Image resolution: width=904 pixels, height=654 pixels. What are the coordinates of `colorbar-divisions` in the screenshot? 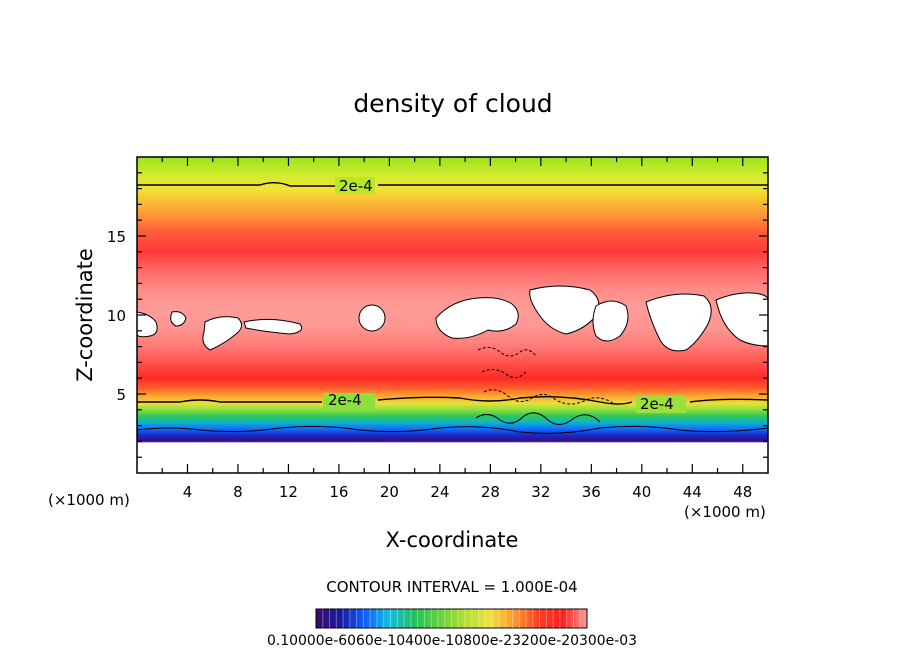 It's located at (451, 618).